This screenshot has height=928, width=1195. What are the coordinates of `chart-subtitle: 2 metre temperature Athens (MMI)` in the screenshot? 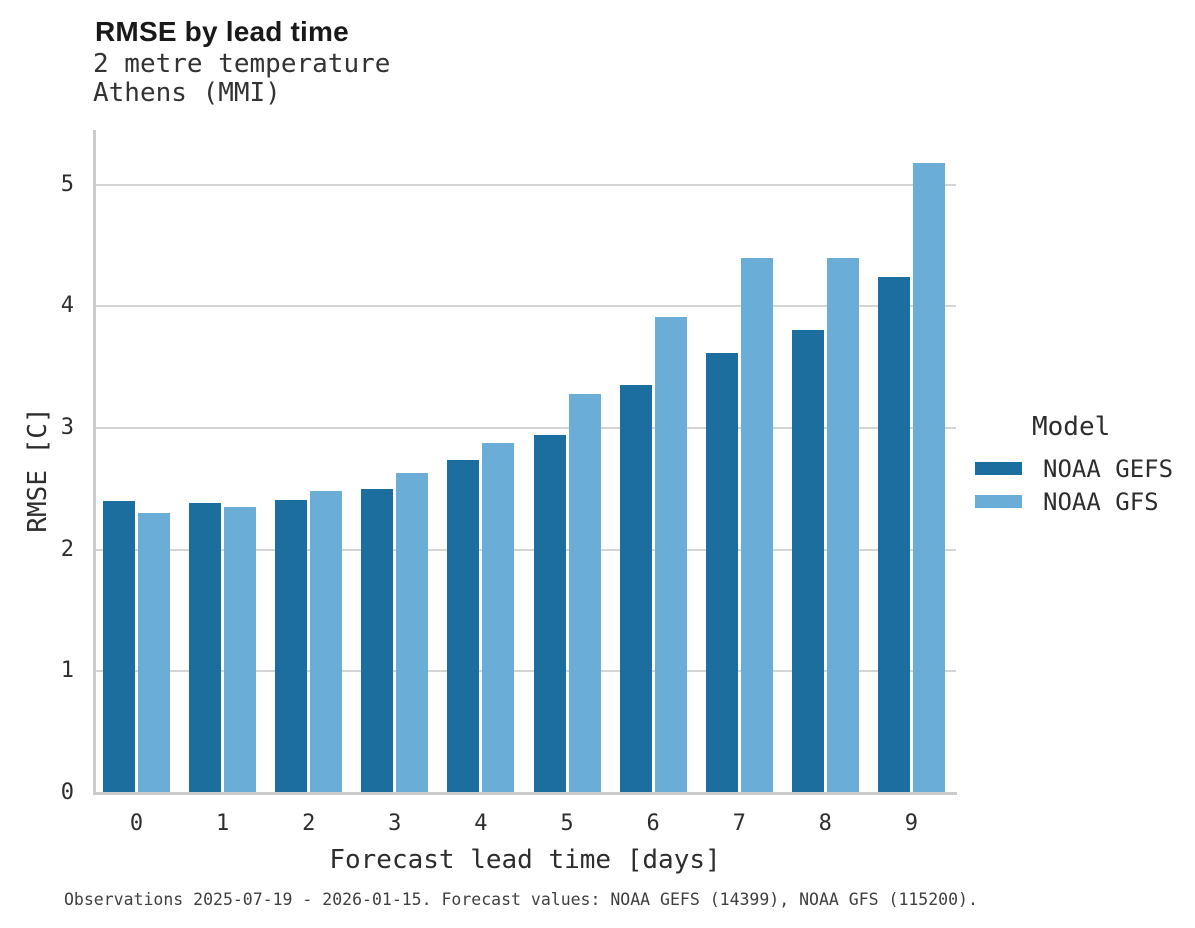 It's located at (241, 79).